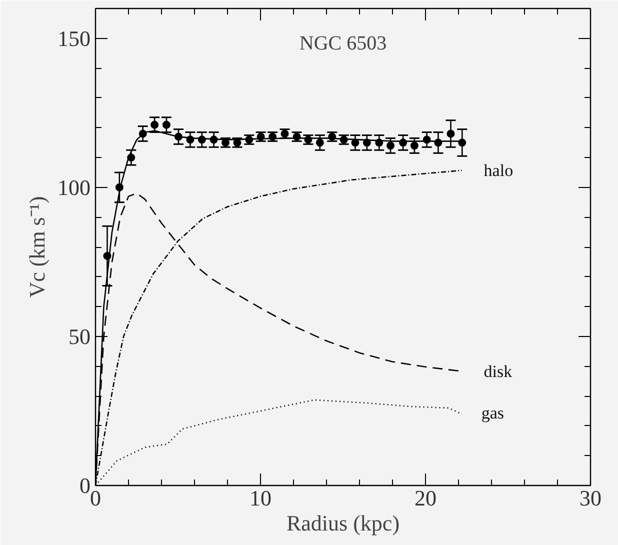 Image resolution: width=618 pixels, height=545 pixels. What do you see at coordinates (261, 498) in the screenshot?
I see `x-tick-label: 10` at bounding box center [261, 498].